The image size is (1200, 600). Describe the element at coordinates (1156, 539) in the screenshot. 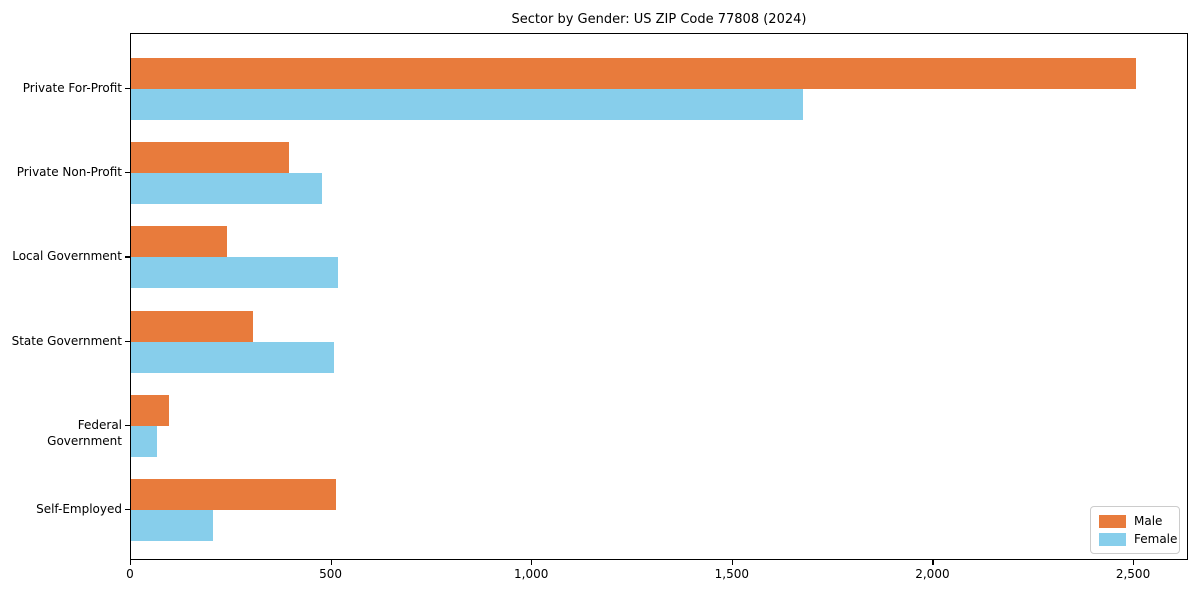

I see `legend-label-female: Female` at that location.